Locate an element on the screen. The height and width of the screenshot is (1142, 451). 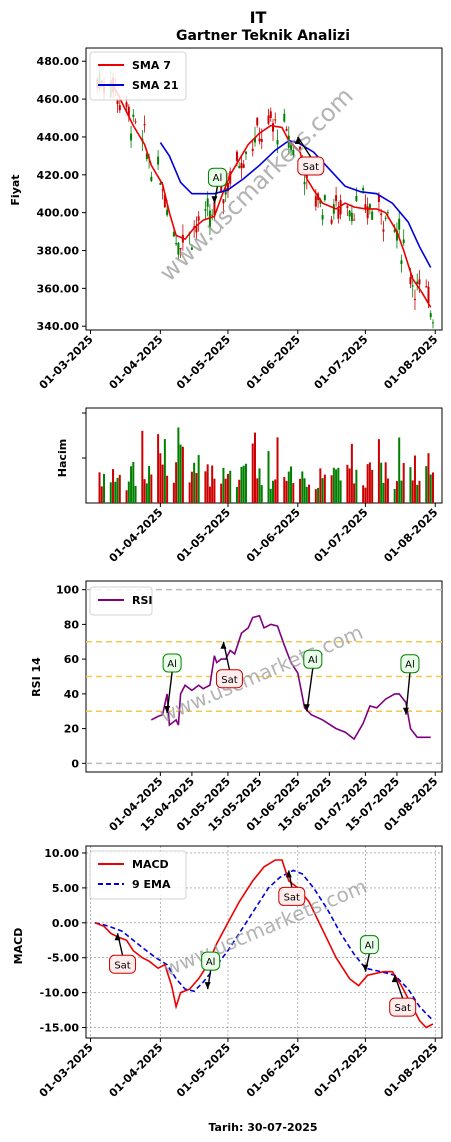
sma21-line is located at coordinates (295, 203).